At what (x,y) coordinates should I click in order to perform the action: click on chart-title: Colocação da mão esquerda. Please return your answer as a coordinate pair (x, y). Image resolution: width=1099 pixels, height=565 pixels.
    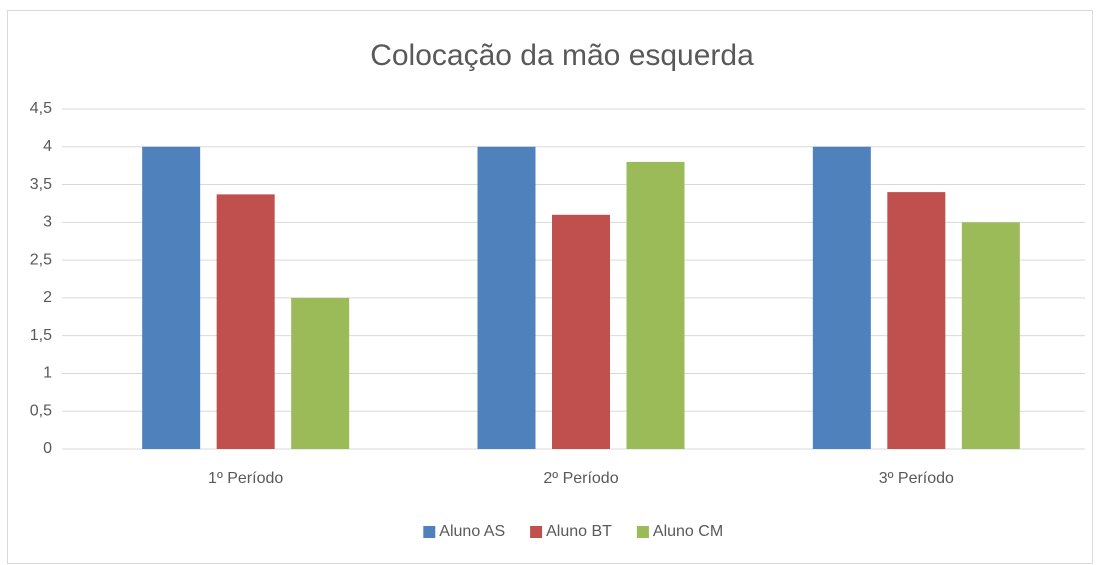
    Looking at the image, I should click on (562, 55).